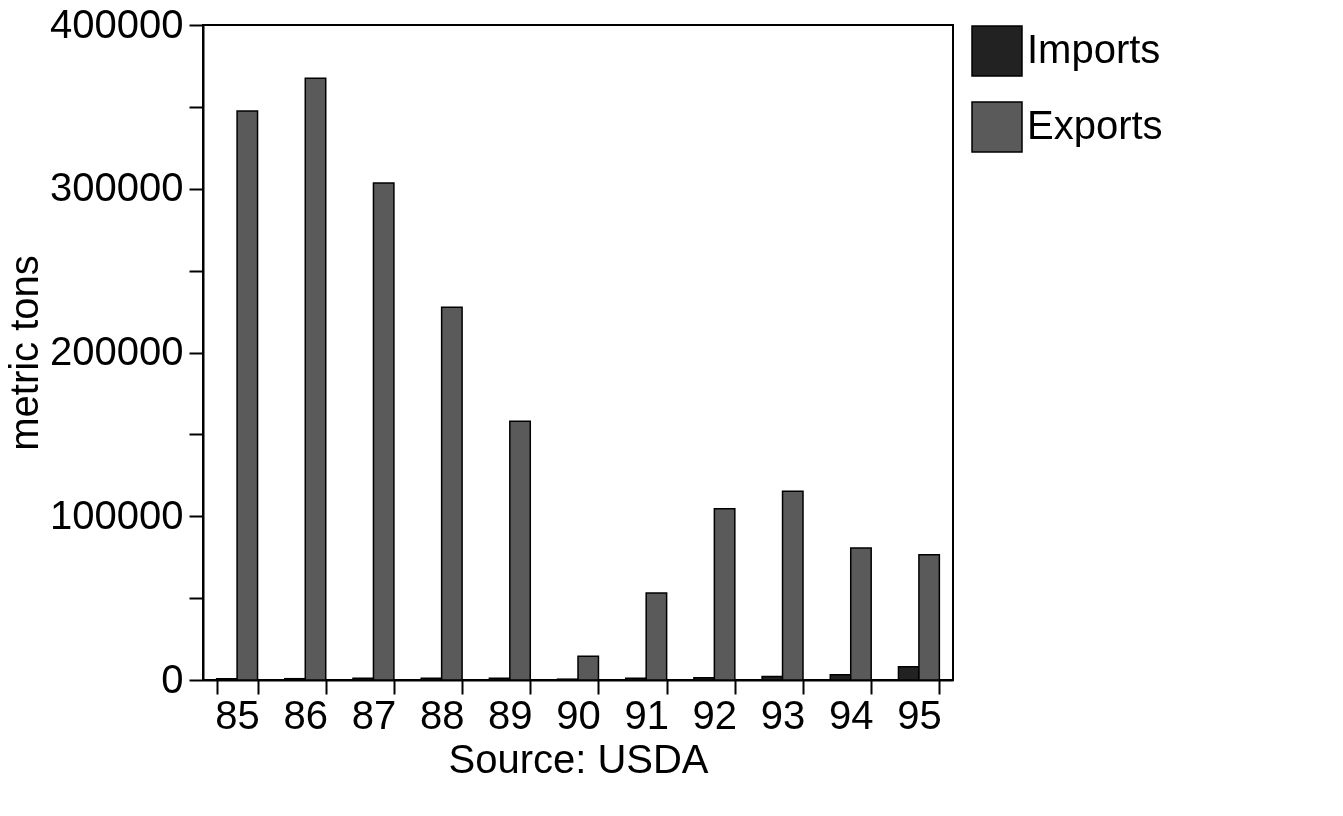  Describe the element at coordinates (172, 678) in the screenshot. I see `y-tick-label: 0` at that location.